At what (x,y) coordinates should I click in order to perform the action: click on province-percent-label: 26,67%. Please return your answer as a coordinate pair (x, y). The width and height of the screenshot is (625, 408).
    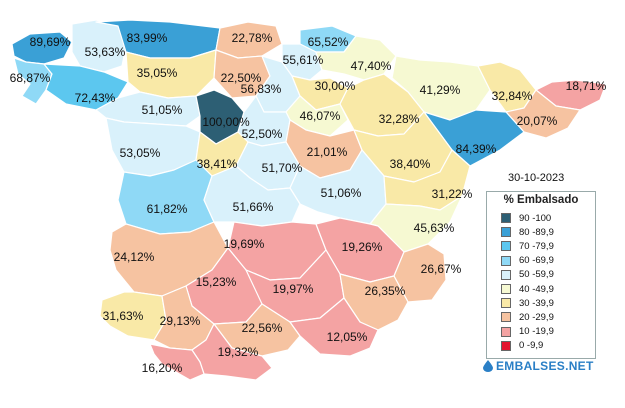
    Looking at the image, I should click on (441, 269).